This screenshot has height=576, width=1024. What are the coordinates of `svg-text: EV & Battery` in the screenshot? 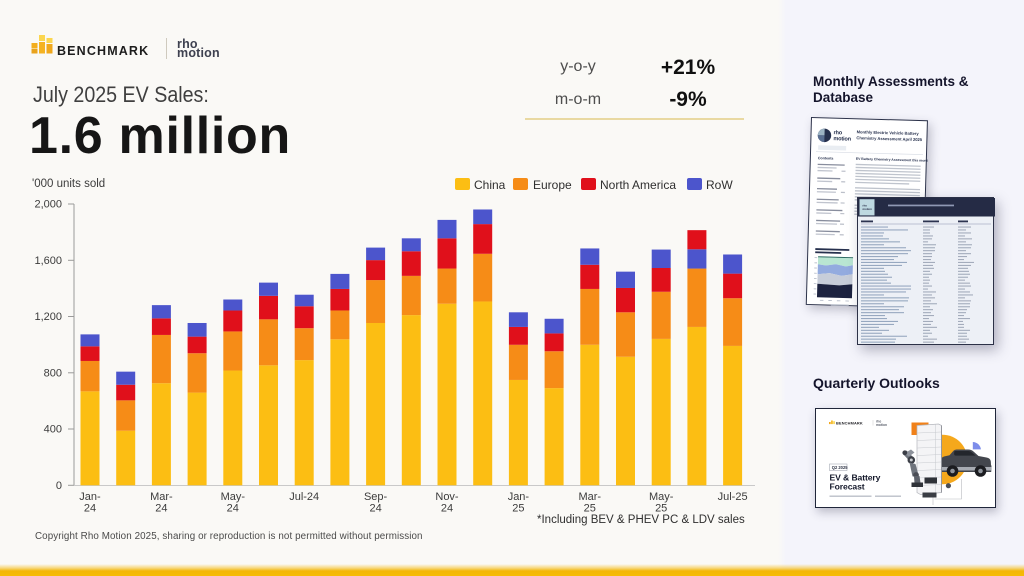 It's located at (855, 477).